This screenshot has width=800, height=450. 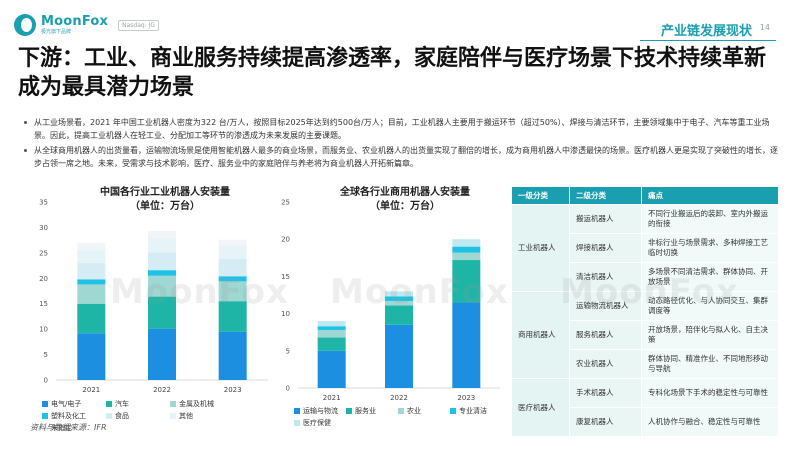 What do you see at coordinates (473, 411) in the screenshot?
I see `legend-label: 专业清洁` at bounding box center [473, 411].